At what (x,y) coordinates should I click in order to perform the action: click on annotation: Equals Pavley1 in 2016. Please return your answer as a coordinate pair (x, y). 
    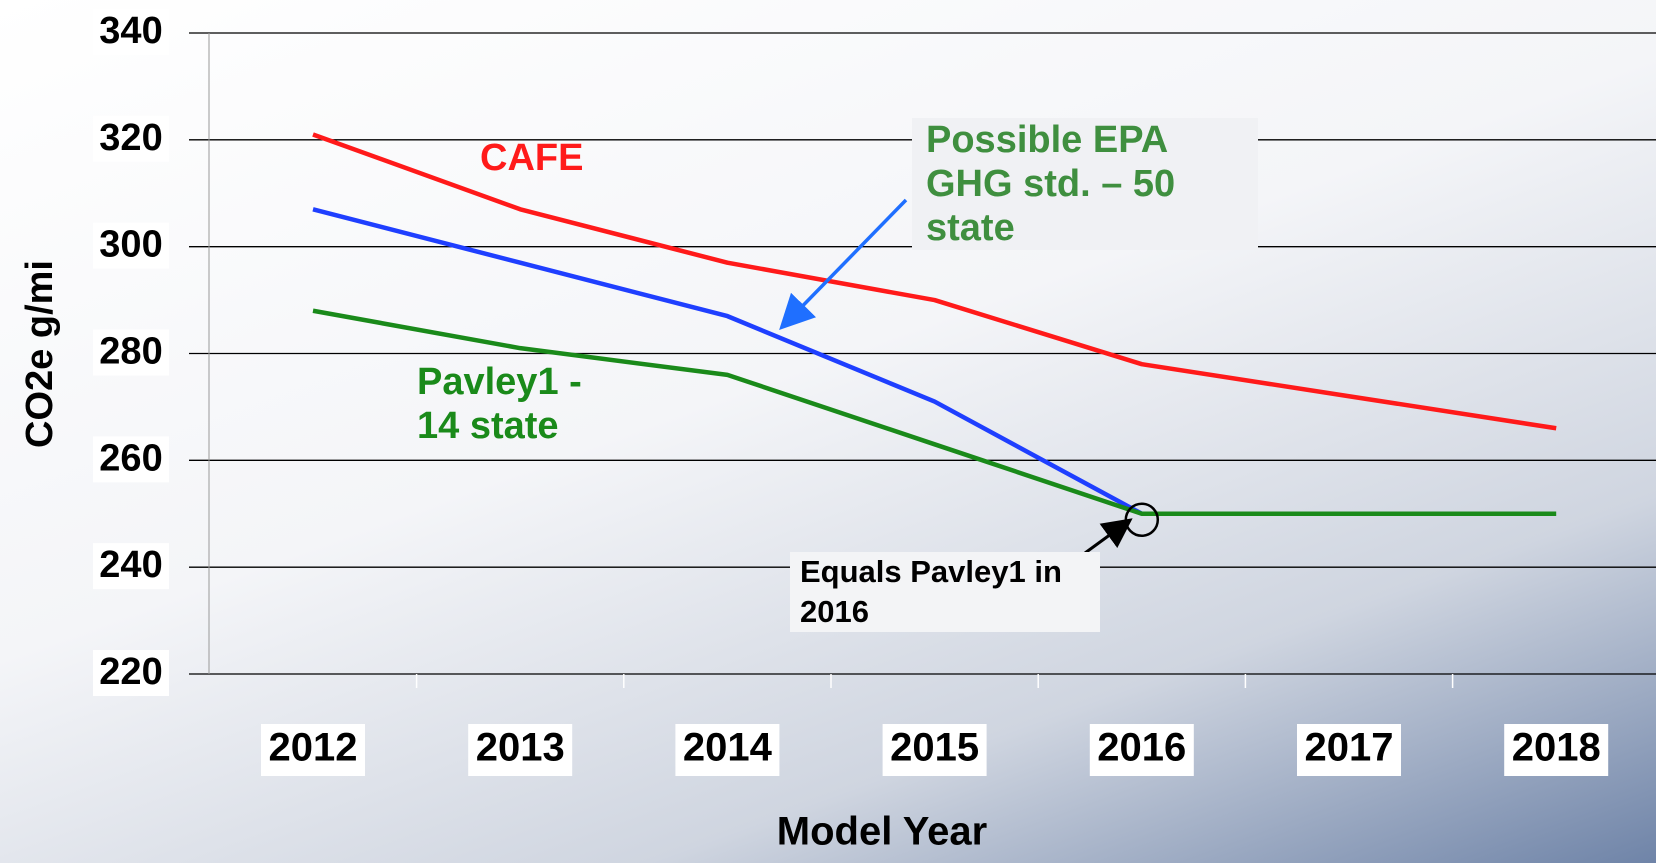
    Looking at the image, I should click on (945, 592).